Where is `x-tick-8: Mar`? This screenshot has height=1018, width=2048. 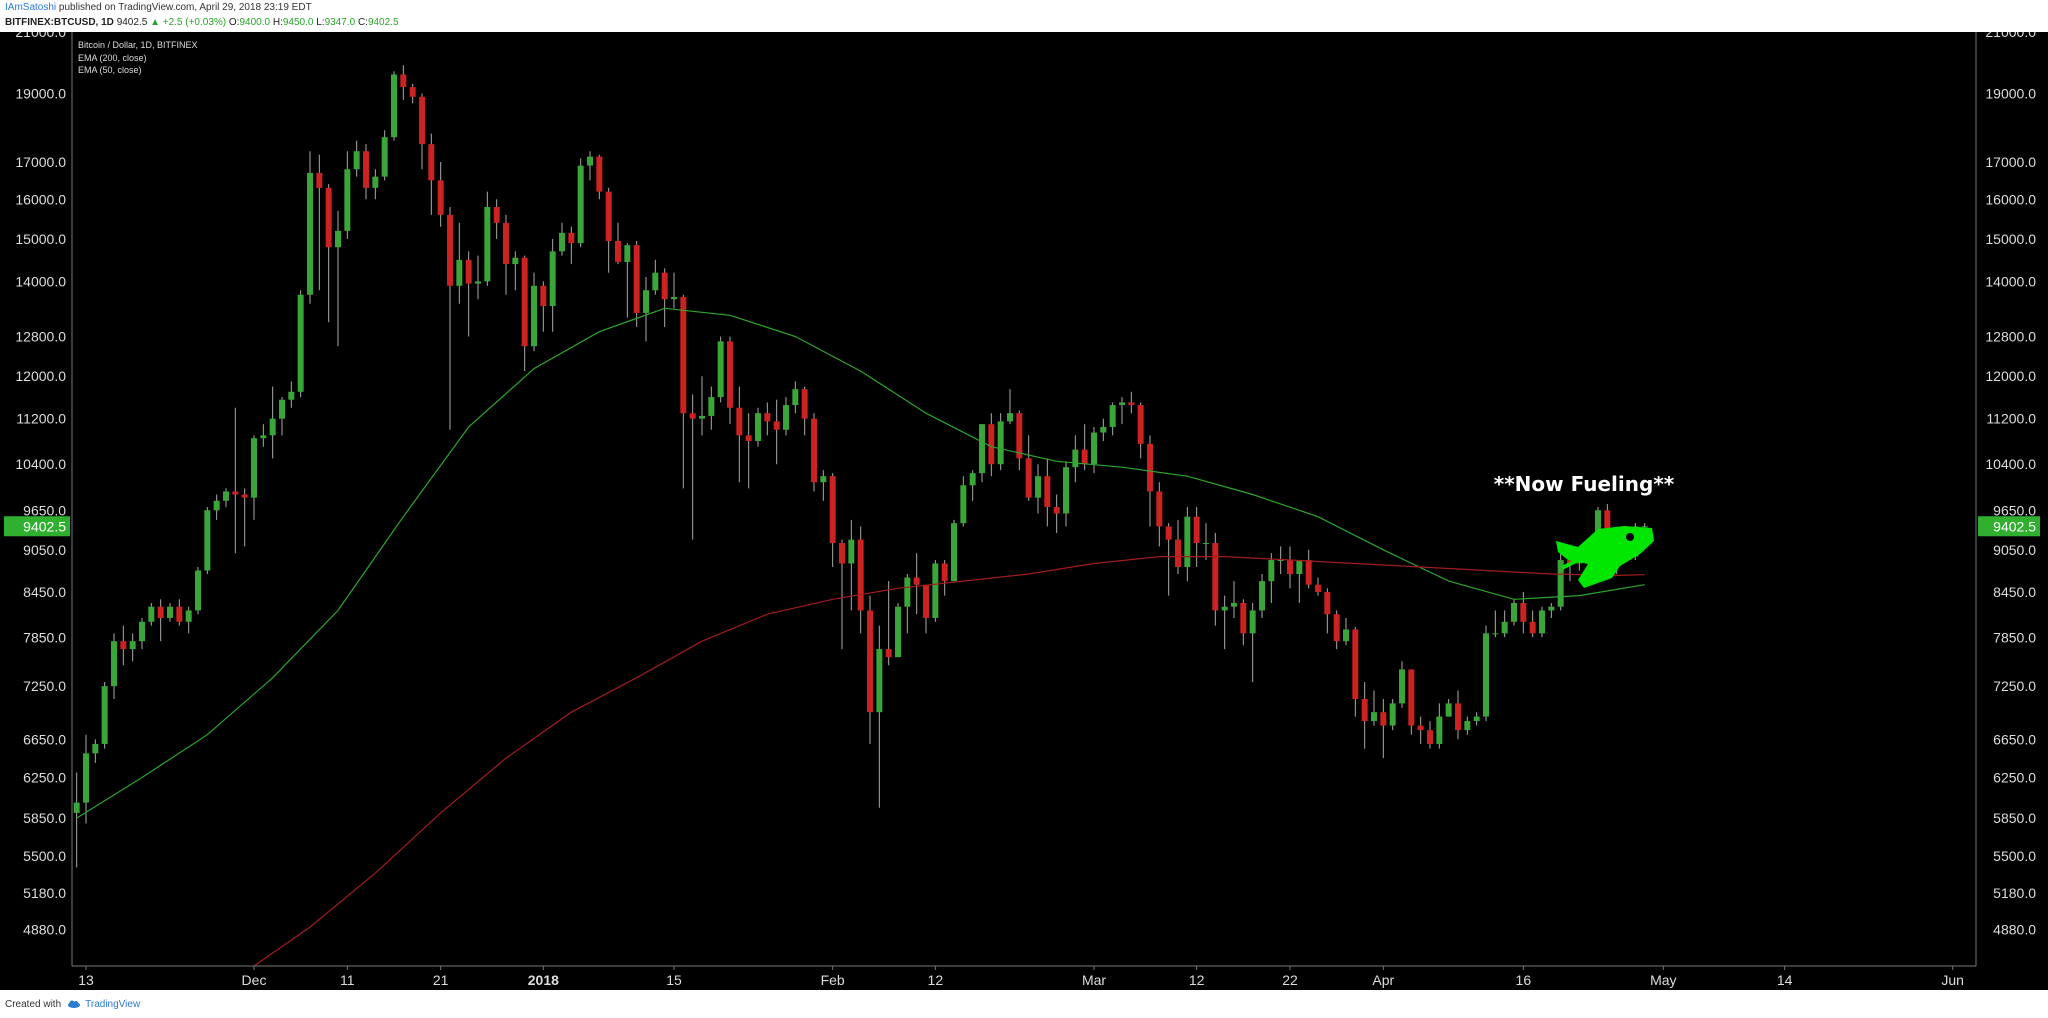
x-tick-8: Mar is located at coordinates (1094, 980).